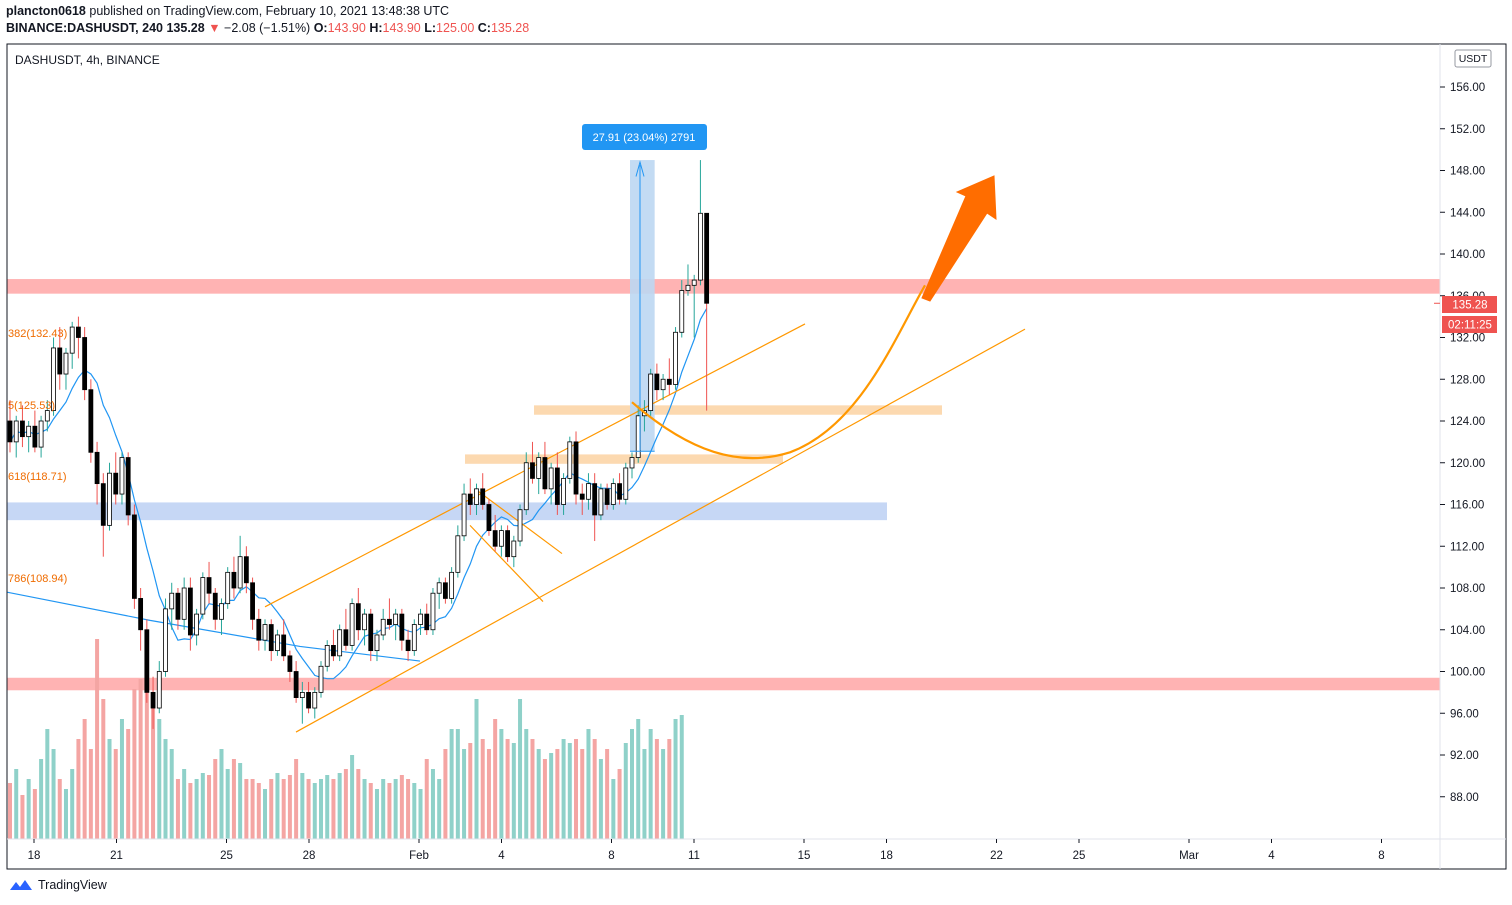 This screenshot has height=905, width=1512. What do you see at coordinates (1467, 88) in the screenshot?
I see `price-tick-label: 156.00` at bounding box center [1467, 88].